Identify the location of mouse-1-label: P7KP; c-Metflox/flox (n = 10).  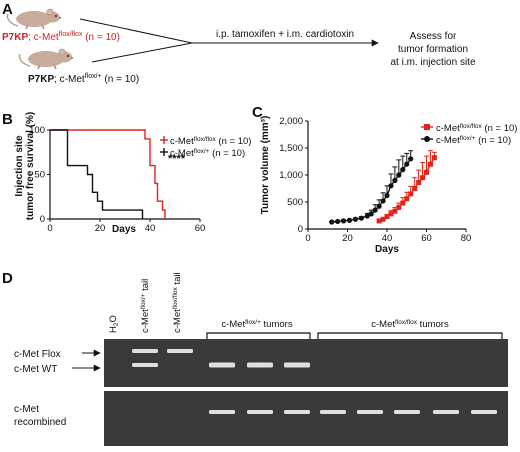
(61, 37).